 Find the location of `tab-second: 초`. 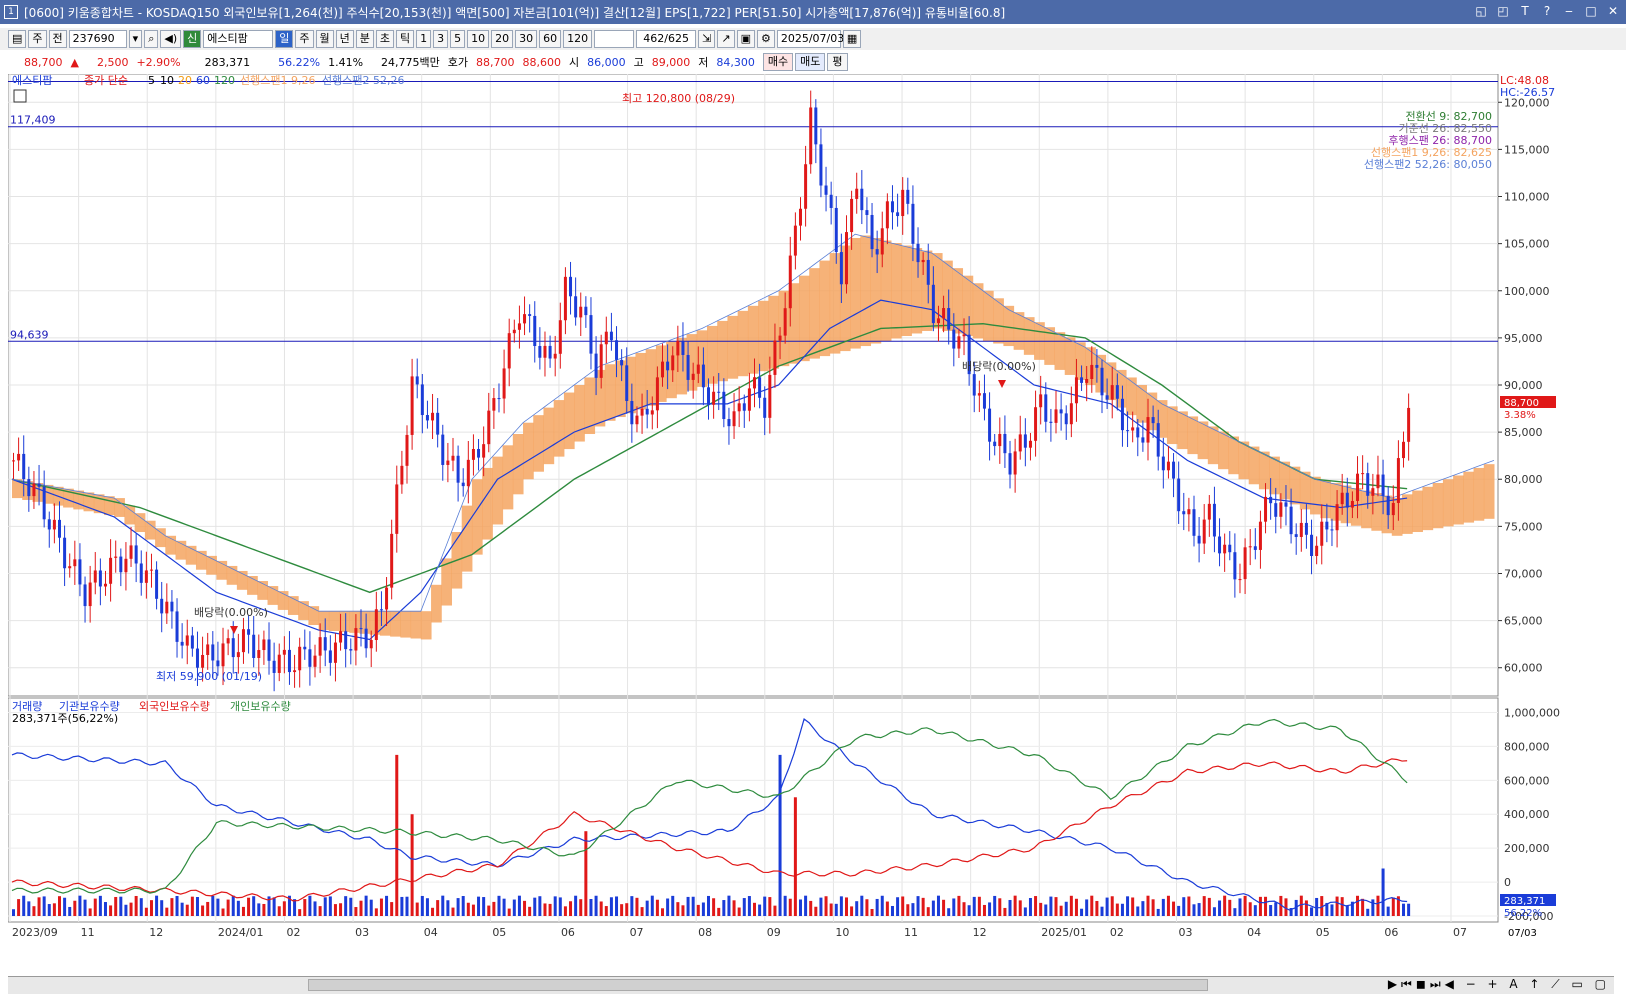

tab-second: 초 is located at coordinates (384, 39).